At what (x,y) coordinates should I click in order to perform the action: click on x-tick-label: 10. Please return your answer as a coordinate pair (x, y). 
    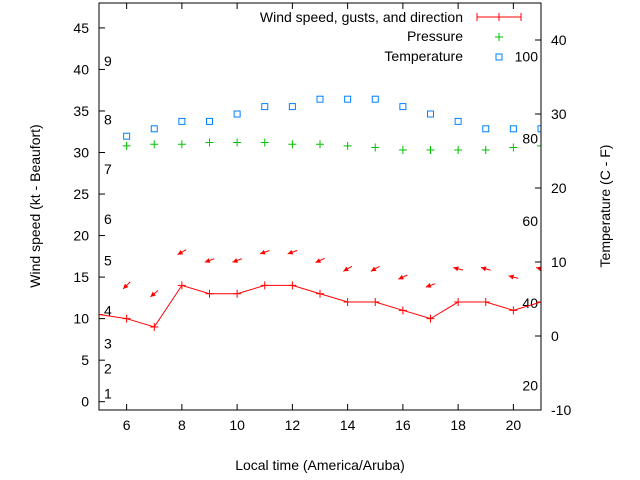
    Looking at the image, I should click on (237, 425).